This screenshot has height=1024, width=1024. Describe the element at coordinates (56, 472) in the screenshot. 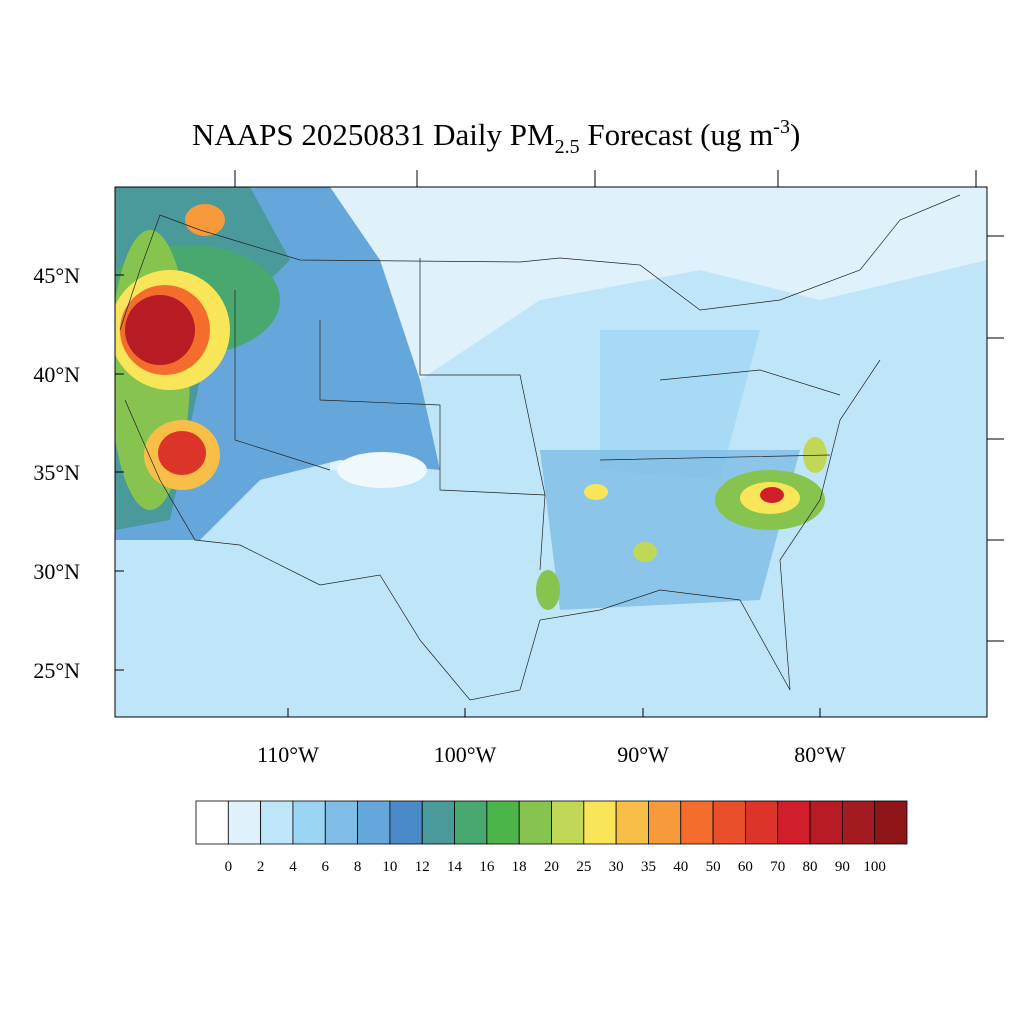

I see `lat-label: 35°N` at that location.